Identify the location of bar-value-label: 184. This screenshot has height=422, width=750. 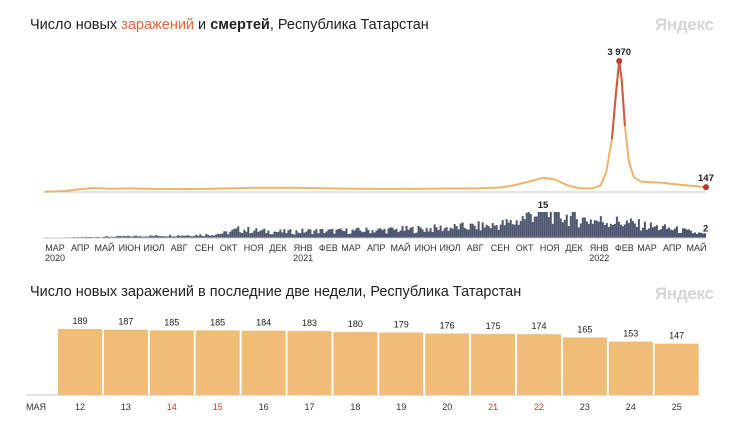
(263, 323).